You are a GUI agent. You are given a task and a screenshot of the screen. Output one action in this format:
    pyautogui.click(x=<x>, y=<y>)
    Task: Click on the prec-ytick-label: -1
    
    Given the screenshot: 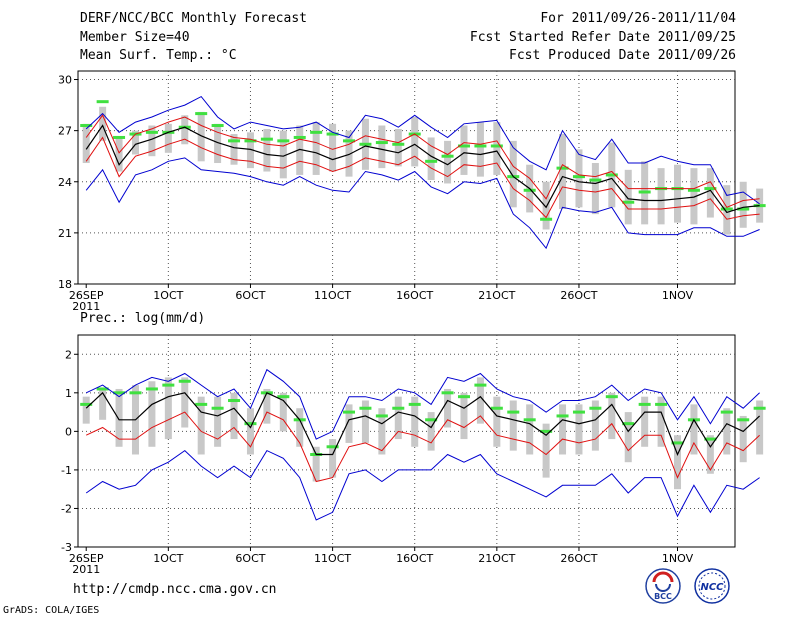 What is the action you would take?
    pyautogui.click(x=66, y=470)
    